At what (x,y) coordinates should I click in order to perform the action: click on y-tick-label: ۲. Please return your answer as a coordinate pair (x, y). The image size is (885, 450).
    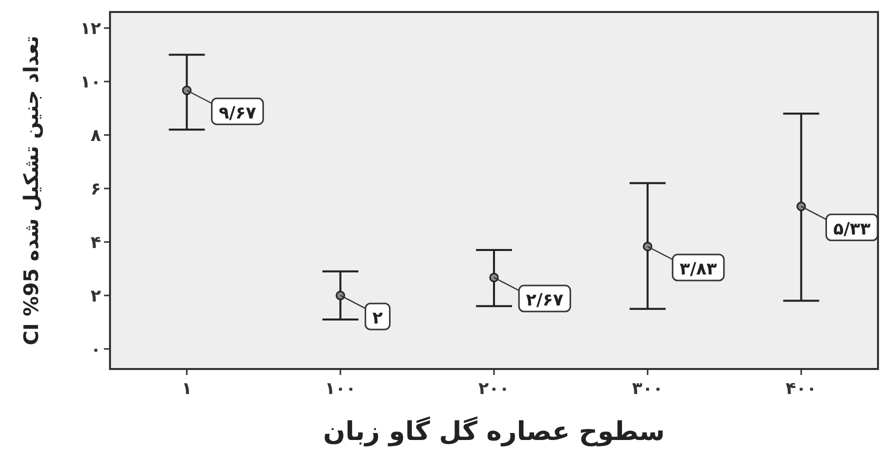
    Looking at the image, I should click on (96, 296).